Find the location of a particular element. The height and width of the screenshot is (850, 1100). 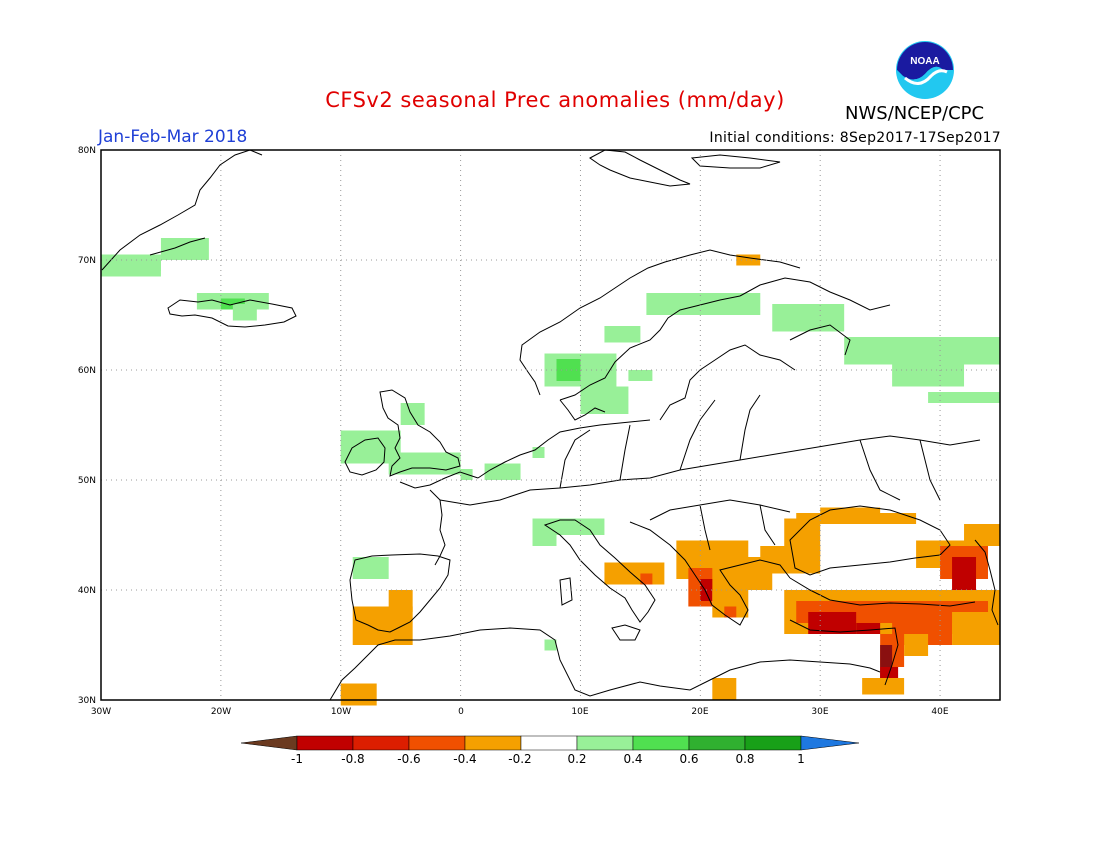

season-label: Jan-Feb-Mar 2018 is located at coordinates (173, 137).